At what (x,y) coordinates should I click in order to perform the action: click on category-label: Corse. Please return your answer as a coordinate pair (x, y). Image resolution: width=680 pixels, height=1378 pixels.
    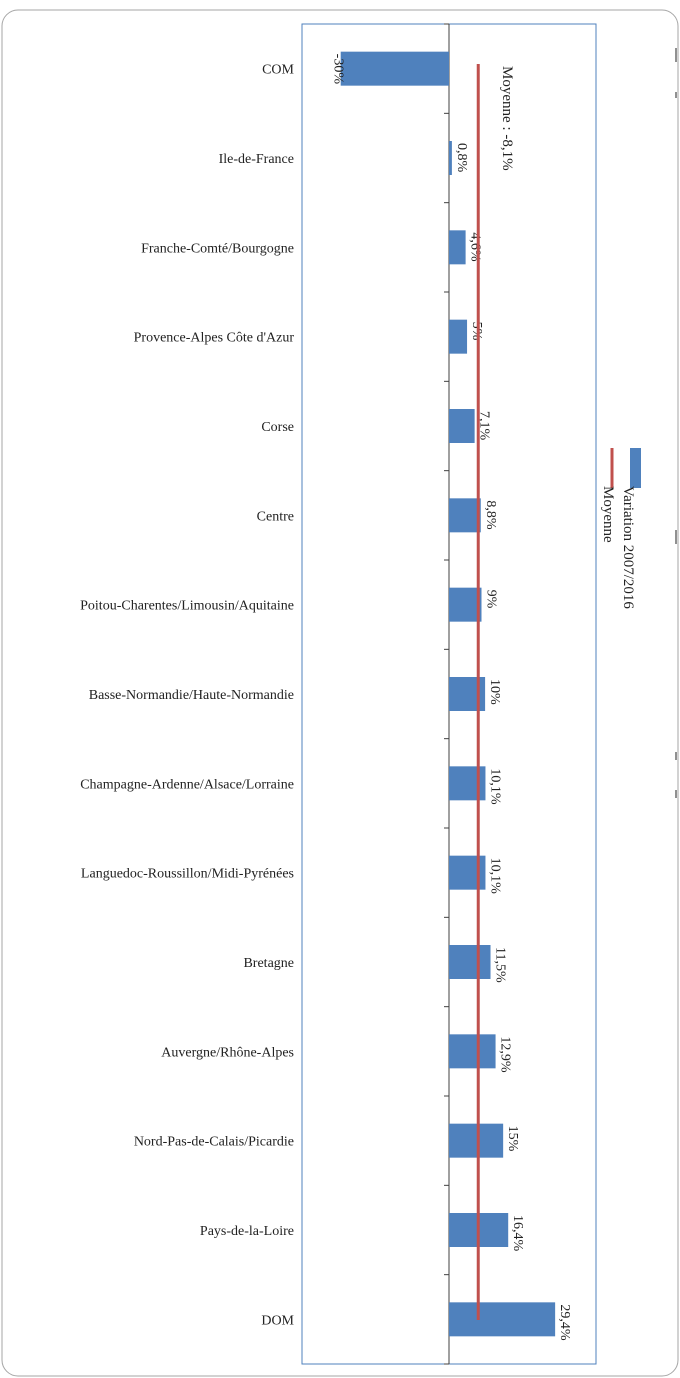
    Looking at the image, I should click on (277, 427).